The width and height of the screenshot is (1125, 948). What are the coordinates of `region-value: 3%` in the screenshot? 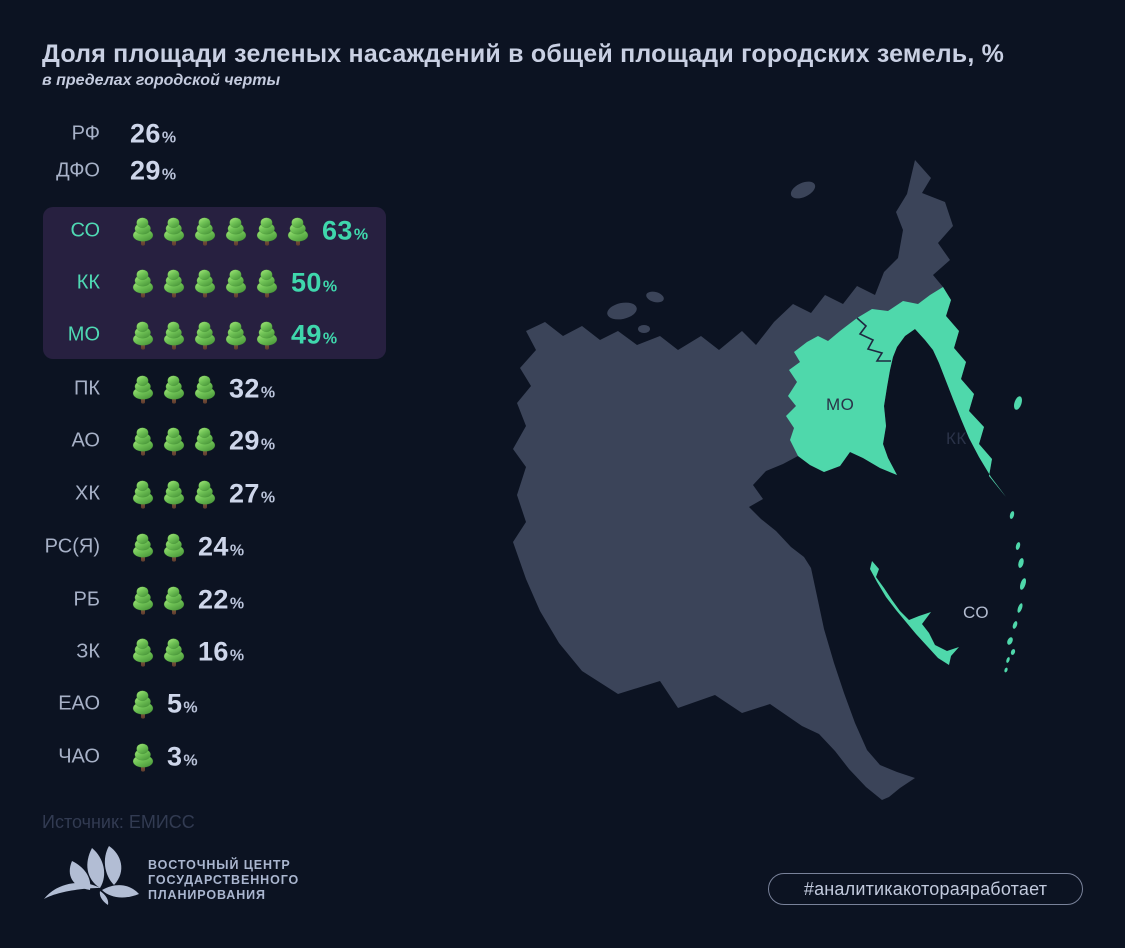 It's located at (182, 756).